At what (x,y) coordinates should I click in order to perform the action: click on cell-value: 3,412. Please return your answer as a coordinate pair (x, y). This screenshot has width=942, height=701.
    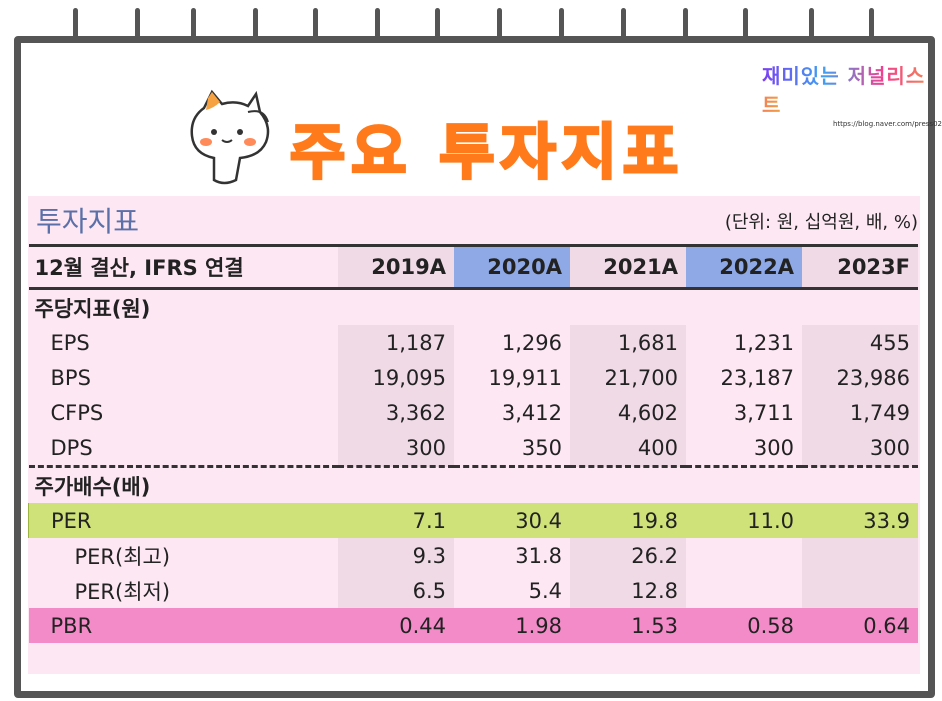
    Looking at the image, I should click on (531, 412).